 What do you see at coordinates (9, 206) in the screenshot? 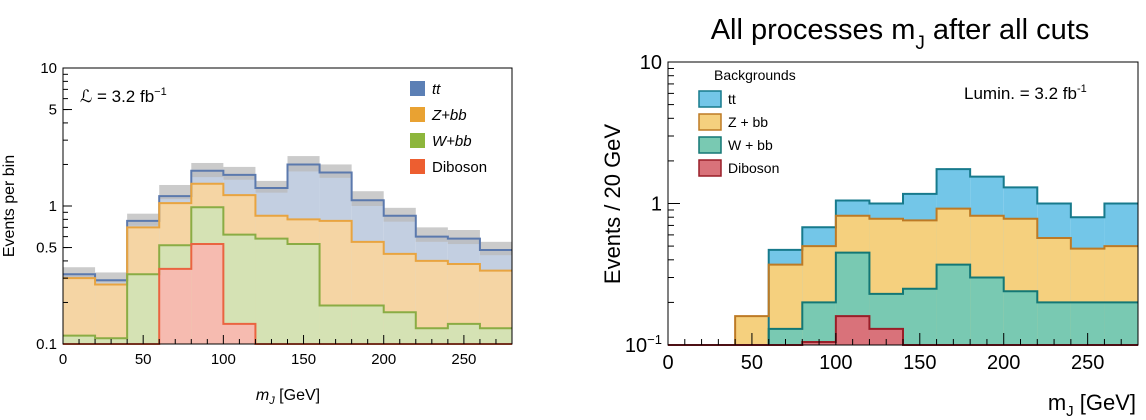
I see `left-y-axis-label: Events per bin` at bounding box center [9, 206].